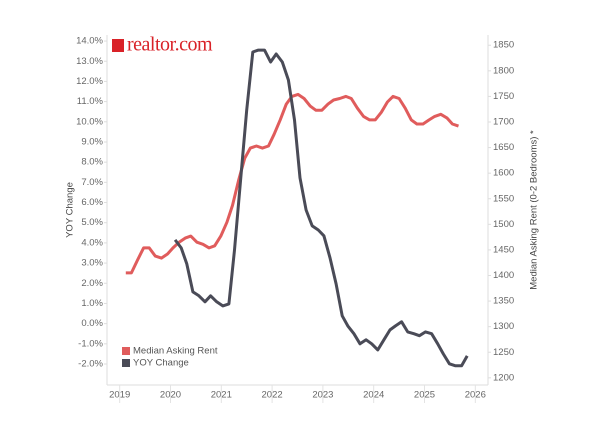 The image size is (601, 432). What do you see at coordinates (92, 303) in the screenshot?
I see `y-tick-label: 1.0%` at bounding box center [92, 303].